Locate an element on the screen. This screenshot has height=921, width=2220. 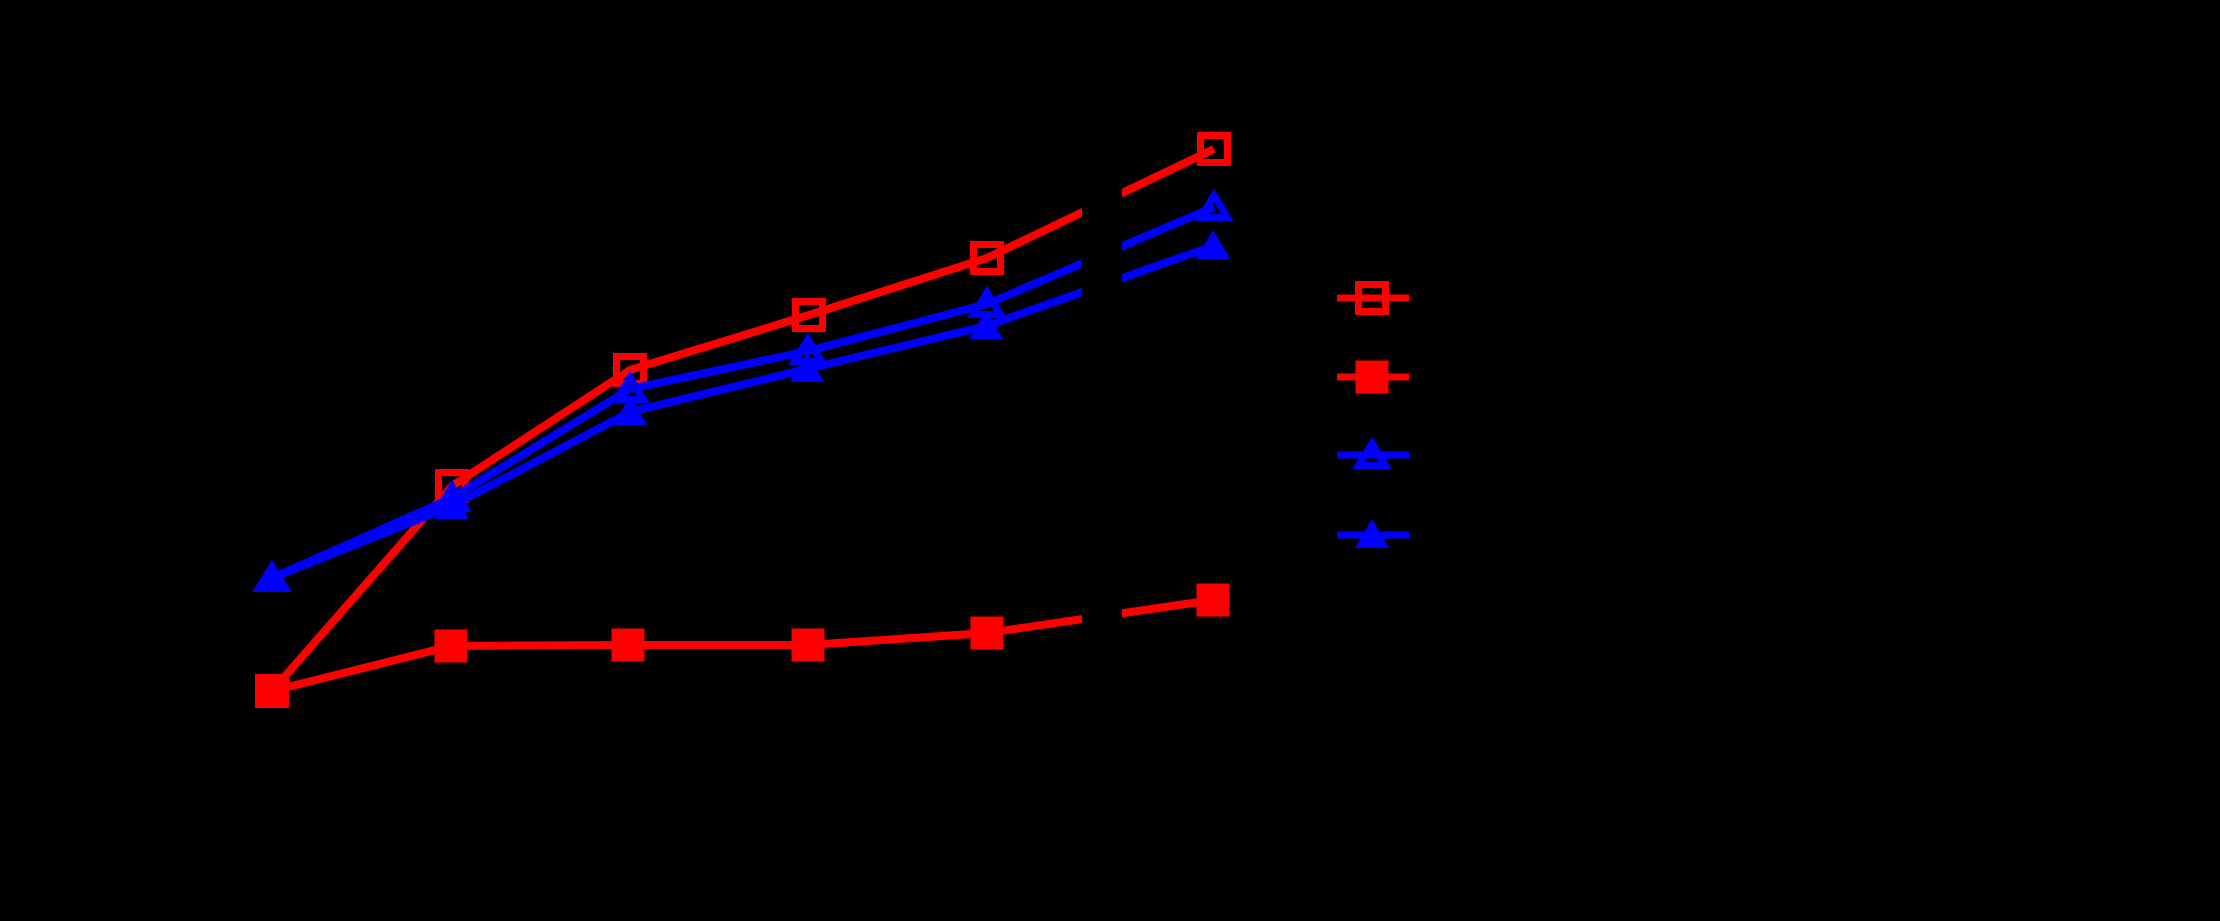
series-red-filled-squares-line is located at coordinates (742, 645).